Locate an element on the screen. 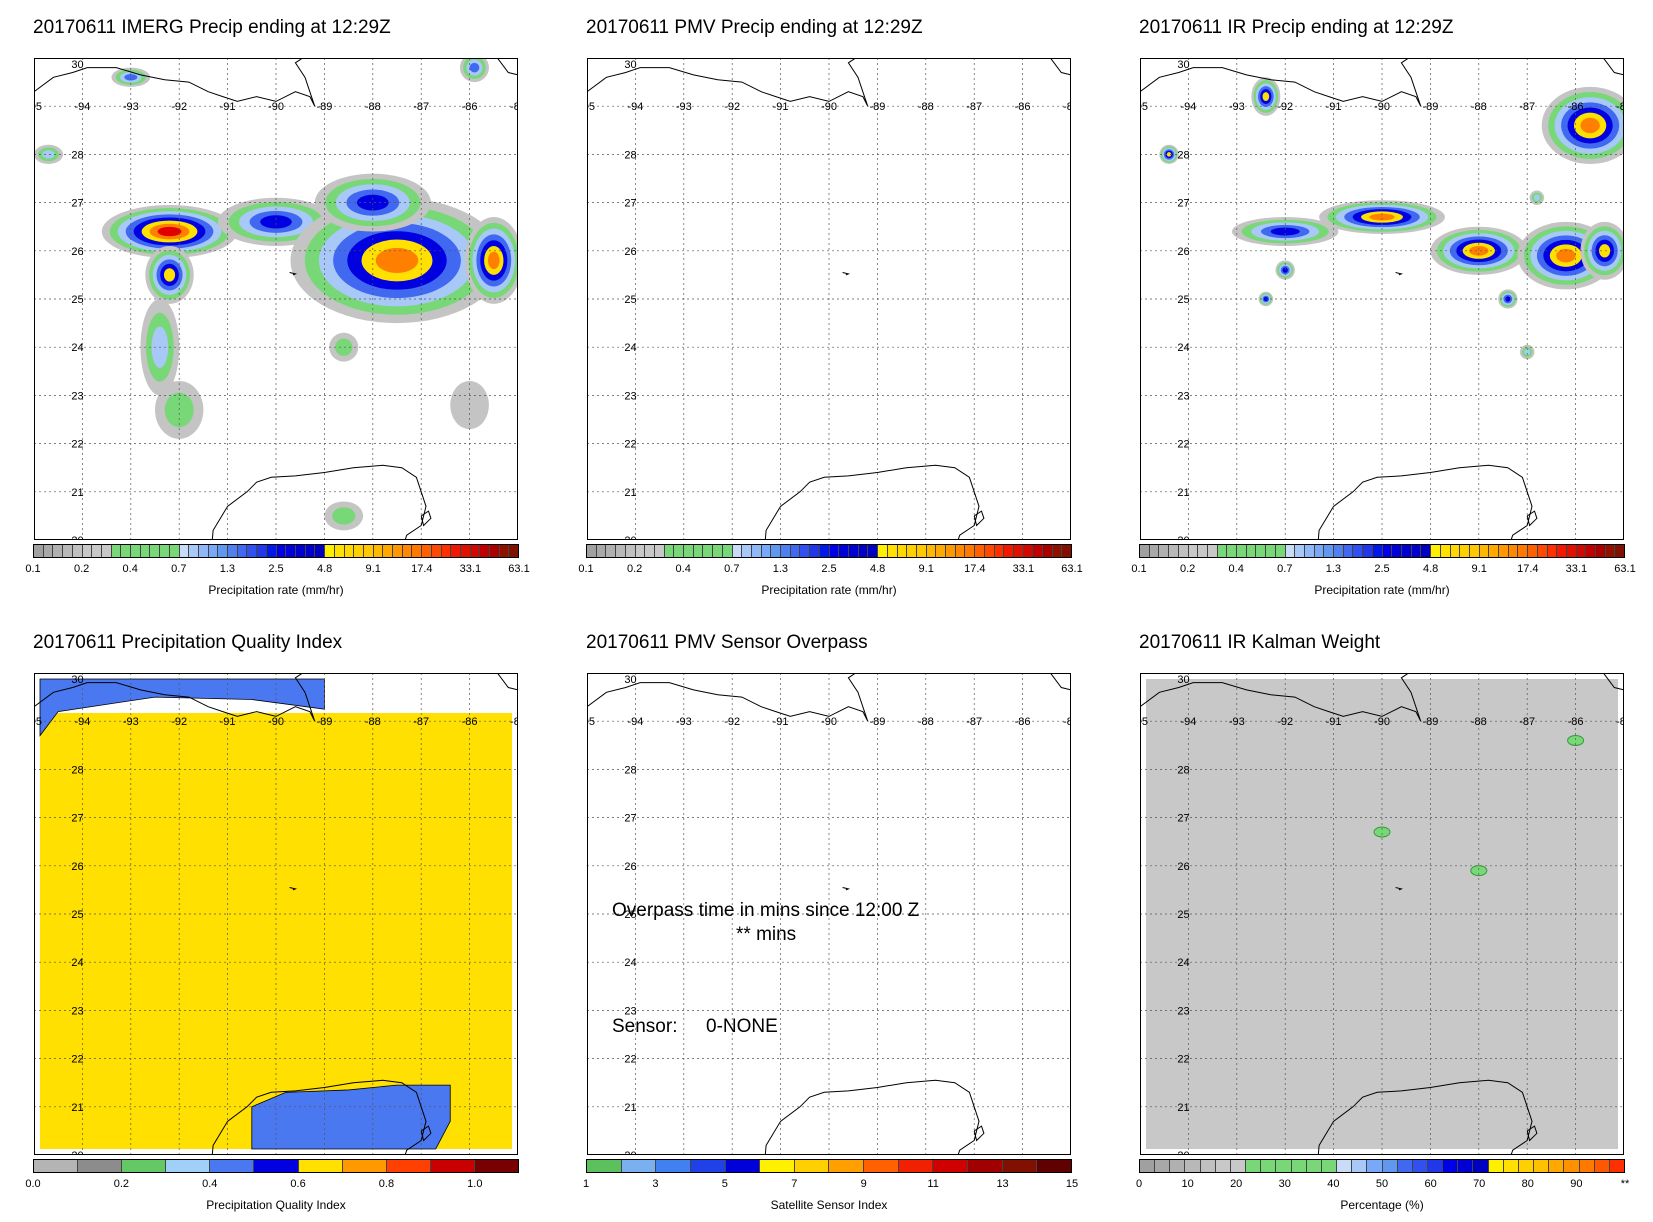 The height and width of the screenshot is (1222, 1653). lon-tick-label: -88 is located at coordinates (926, 107).